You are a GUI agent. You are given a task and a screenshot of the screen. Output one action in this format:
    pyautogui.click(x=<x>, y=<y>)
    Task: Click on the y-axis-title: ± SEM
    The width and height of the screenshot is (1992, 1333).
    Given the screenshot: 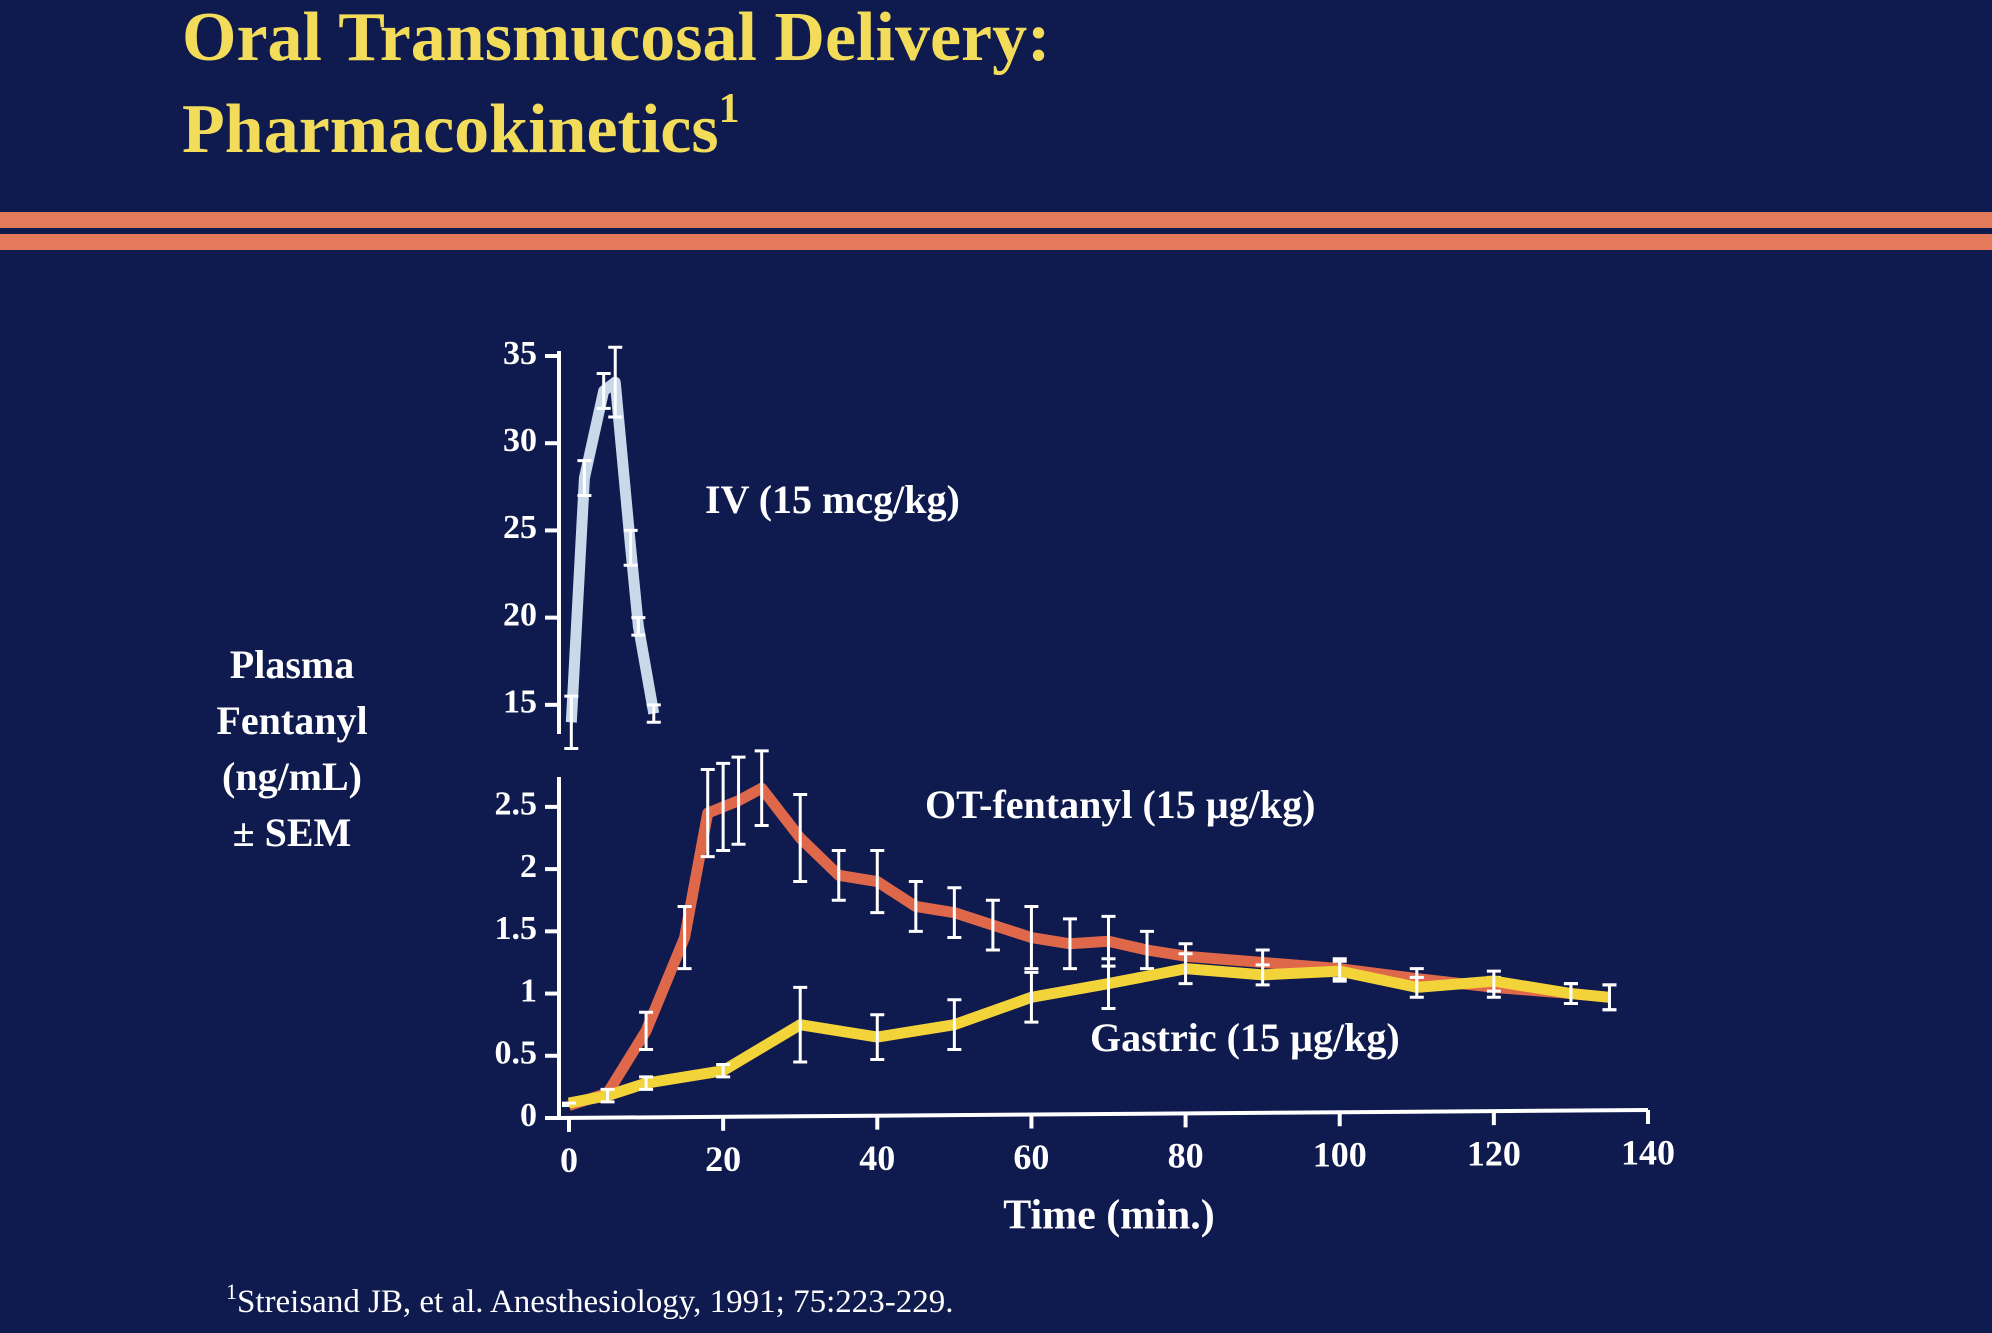 What is the action you would take?
    pyautogui.click(x=292, y=832)
    